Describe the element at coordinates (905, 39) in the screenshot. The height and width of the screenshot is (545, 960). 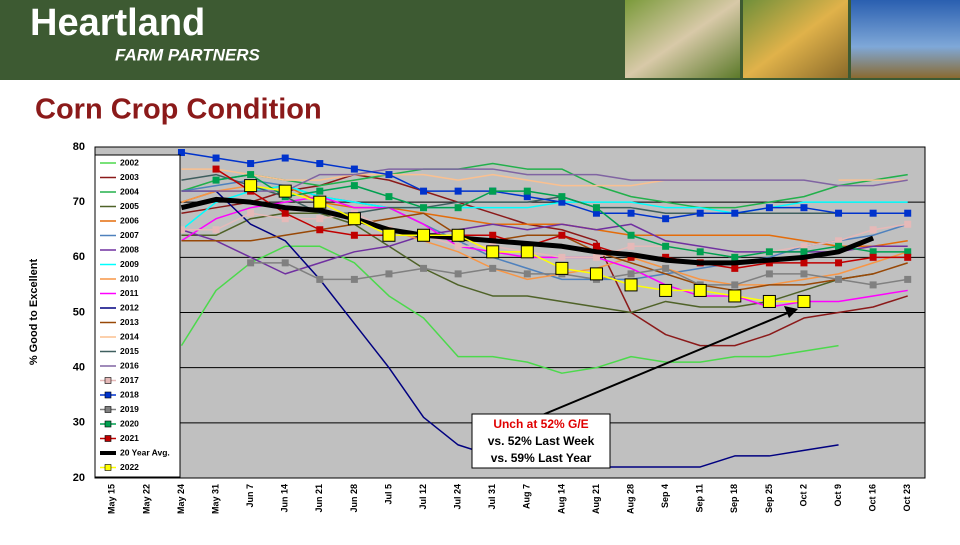
I see `photo-field` at that location.